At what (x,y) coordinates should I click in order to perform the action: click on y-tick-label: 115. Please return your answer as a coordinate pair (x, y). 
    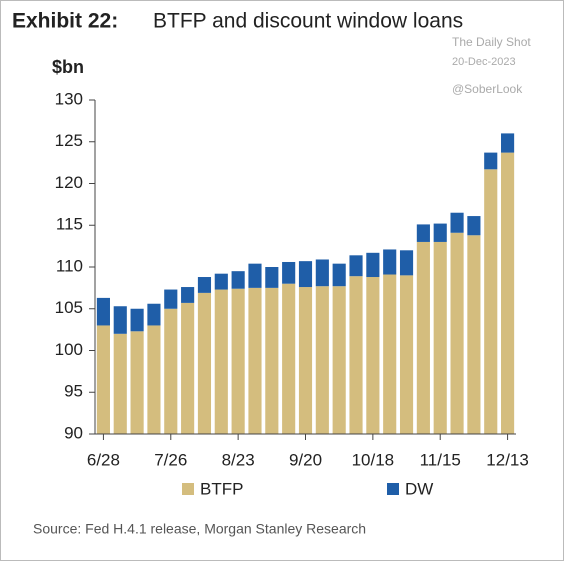
    Looking at the image, I should click on (69, 224).